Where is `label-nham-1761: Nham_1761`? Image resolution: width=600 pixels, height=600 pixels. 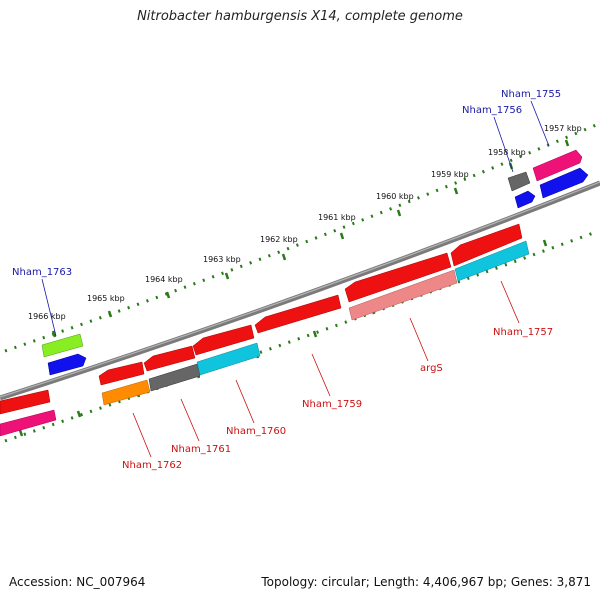
label-nham-1761: Nham_1761 is located at coordinates (201, 449).